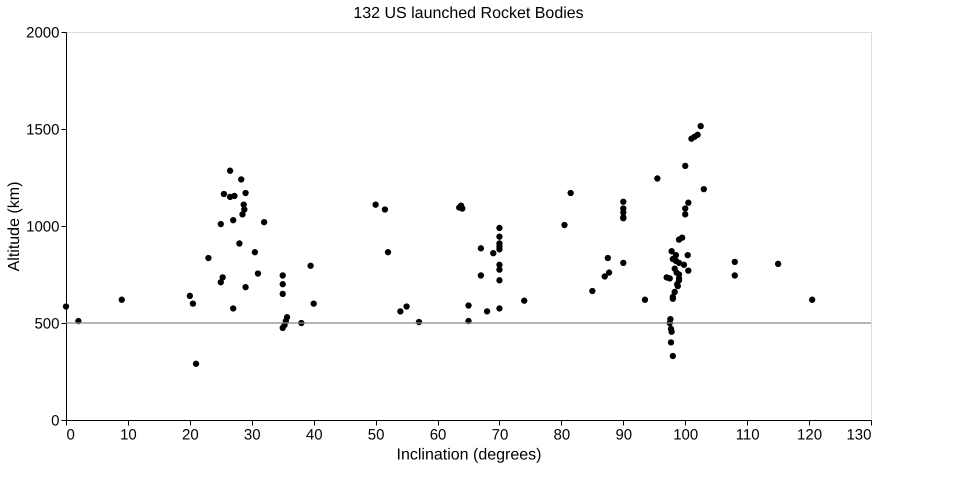 This screenshot has height=492, width=956. I want to click on y-axis-title: Altitude (km), so click(15, 227).